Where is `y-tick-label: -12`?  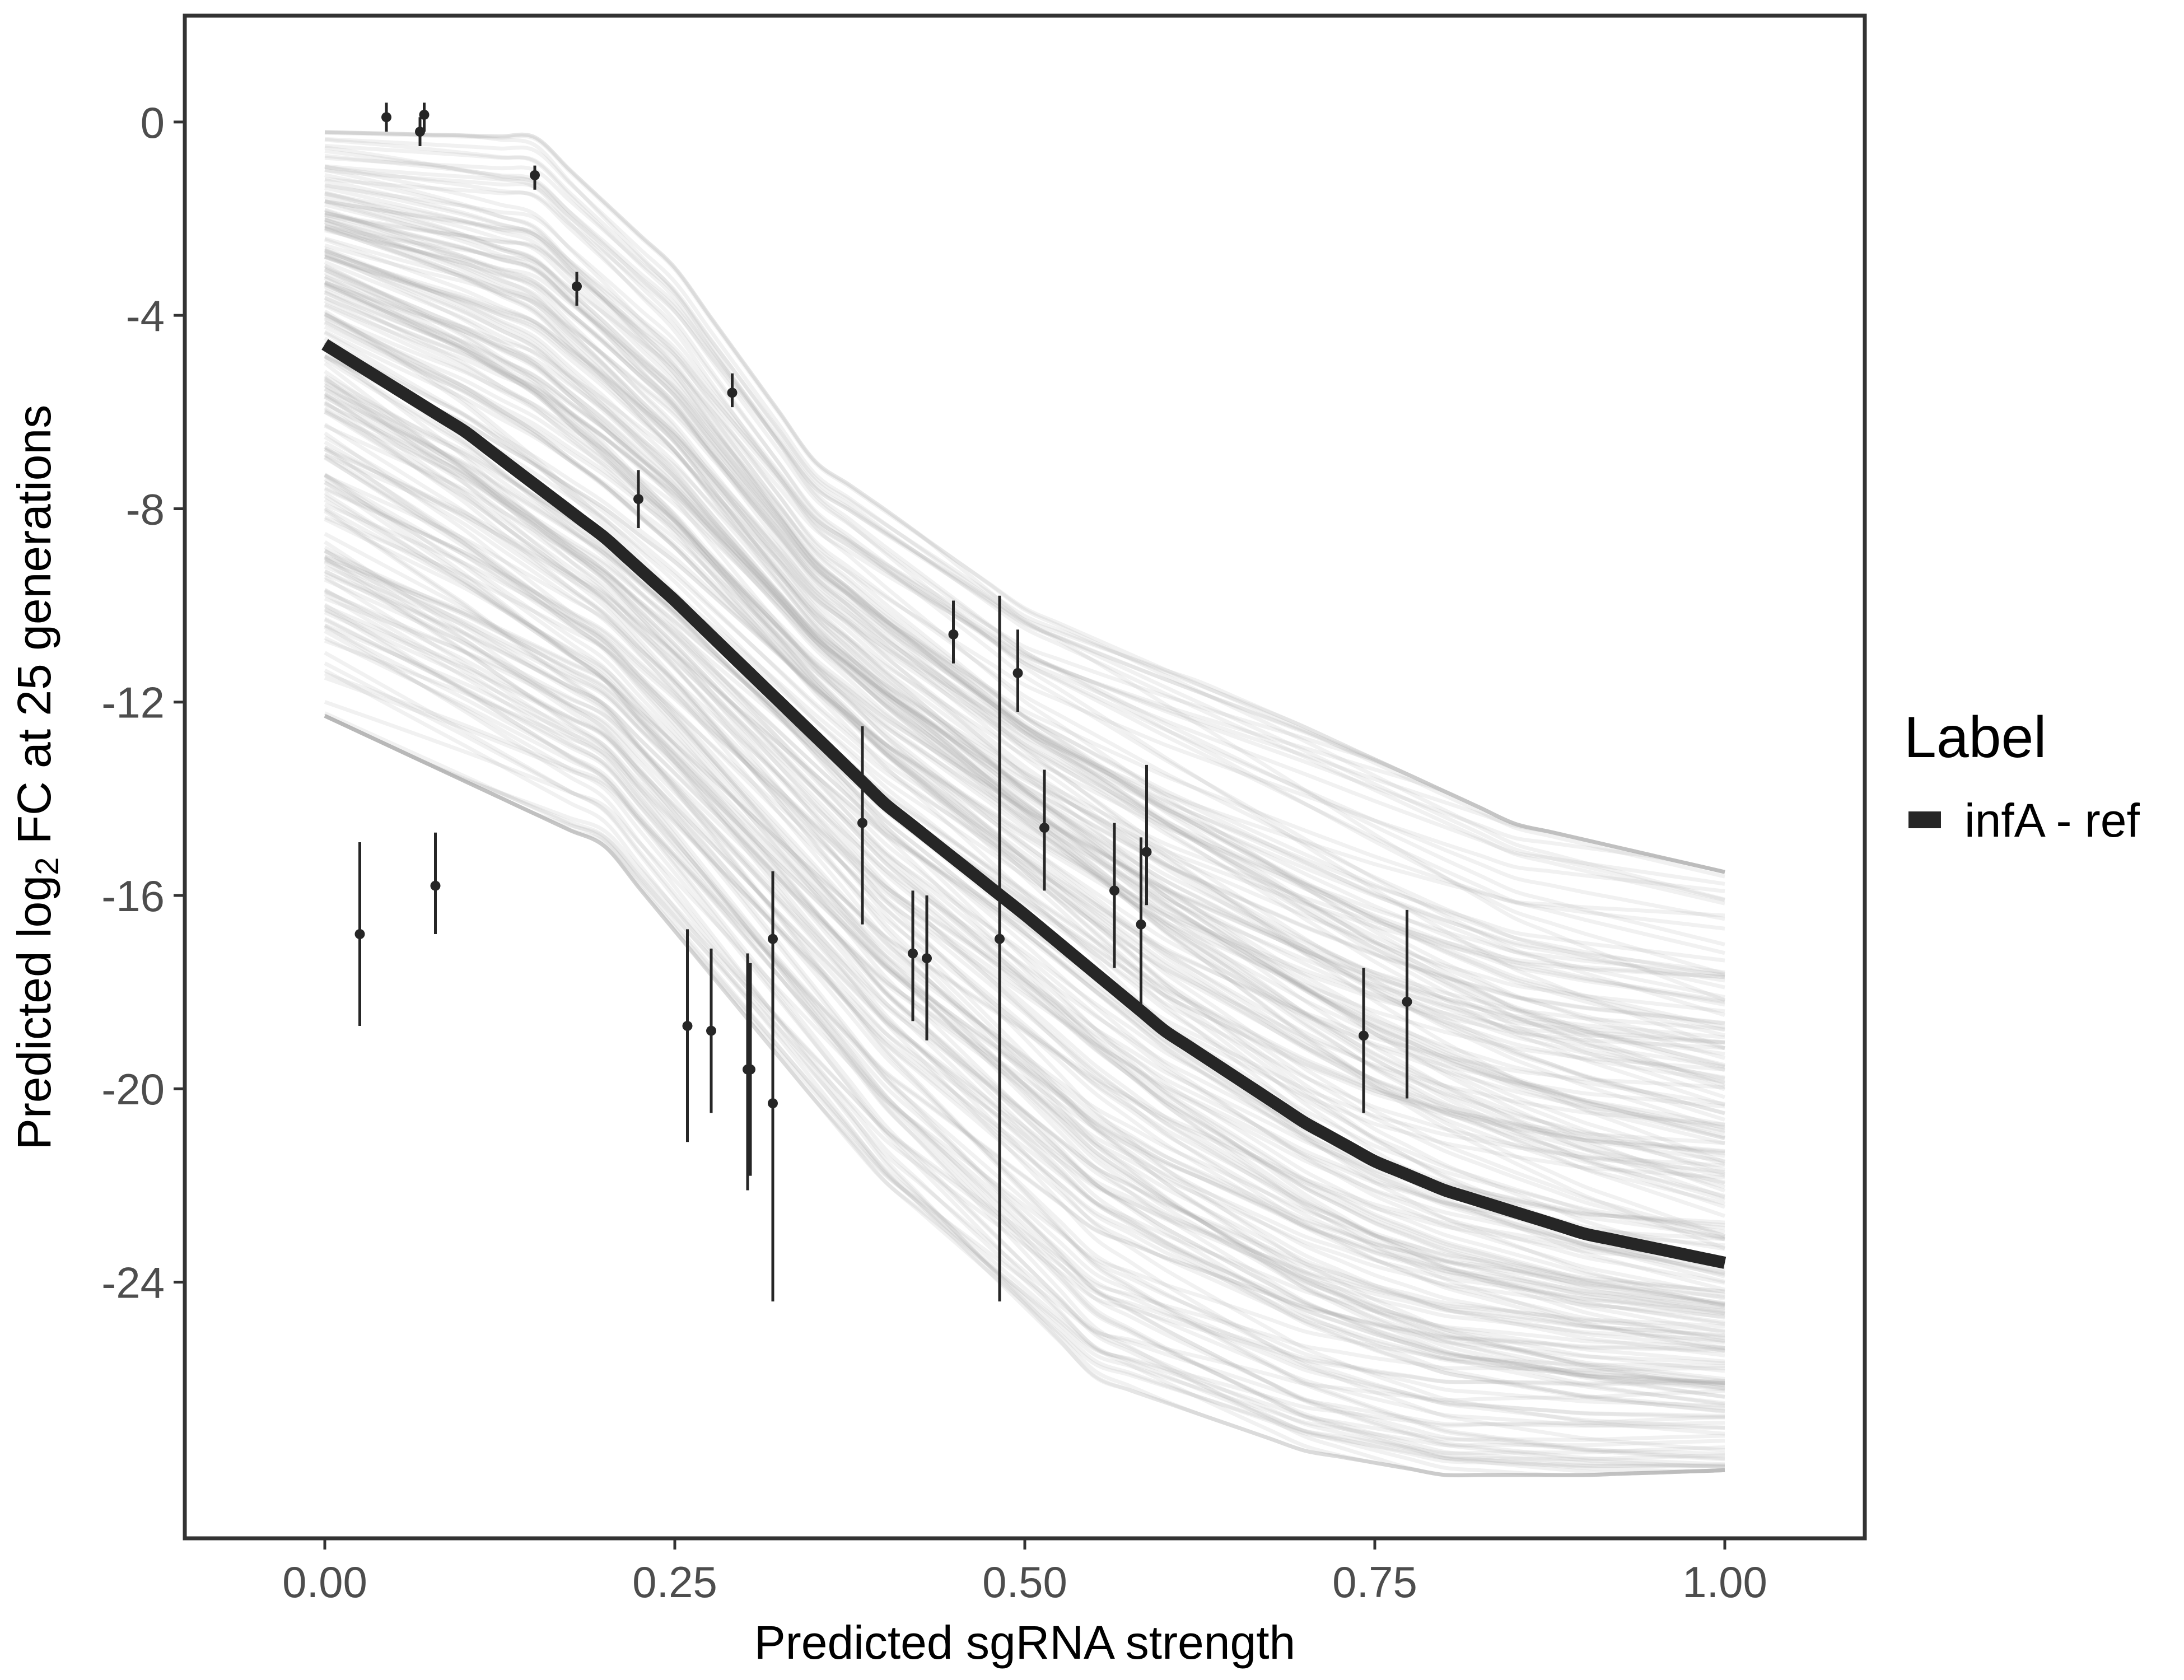
y-tick-label: -12 is located at coordinates (133, 703).